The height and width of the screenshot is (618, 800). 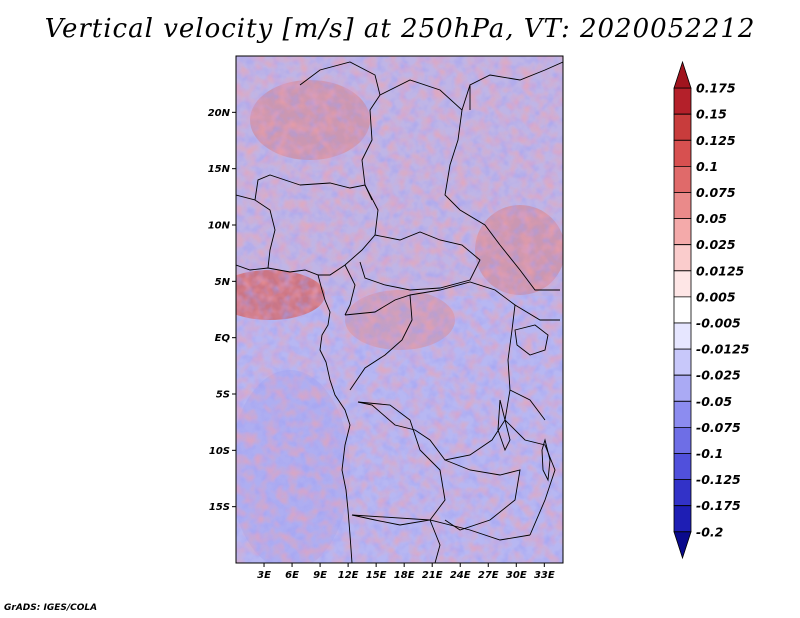 I want to click on colorbar-label: 0.0125, so click(x=720, y=270).